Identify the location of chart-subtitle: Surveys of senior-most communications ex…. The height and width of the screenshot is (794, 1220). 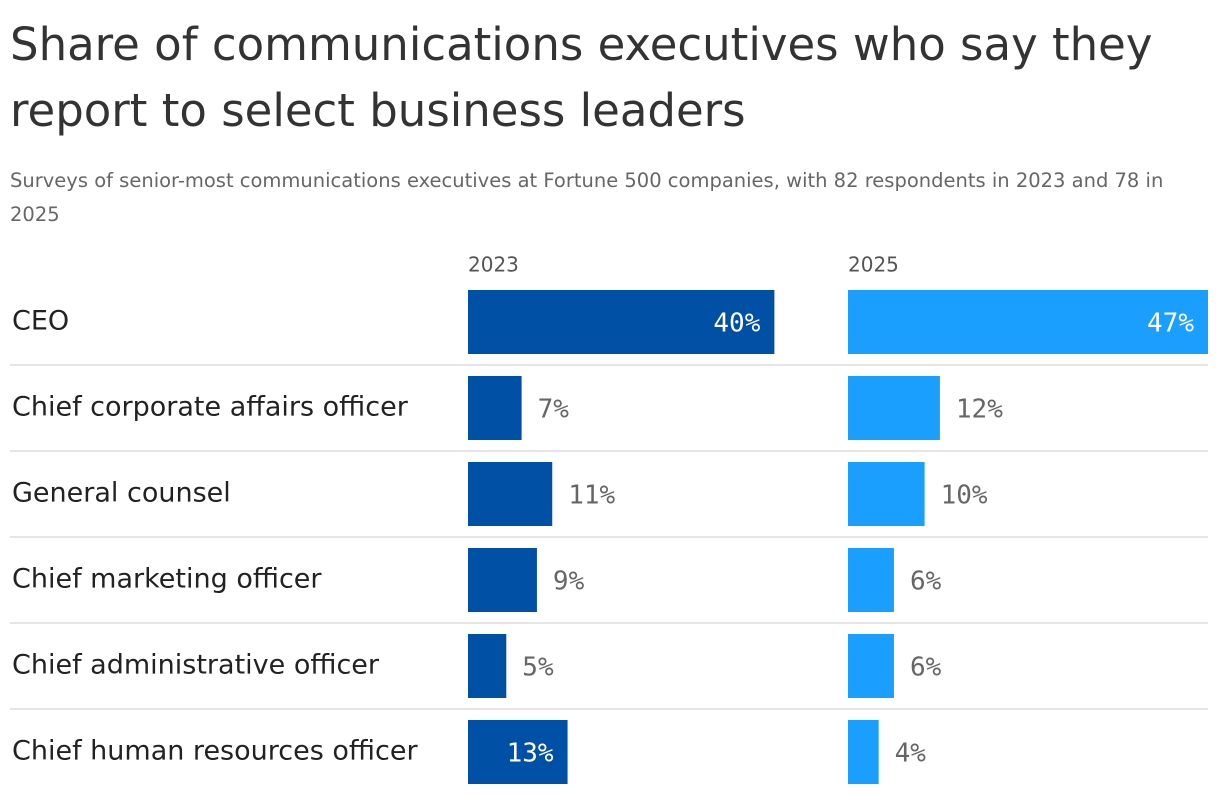
(587, 197).